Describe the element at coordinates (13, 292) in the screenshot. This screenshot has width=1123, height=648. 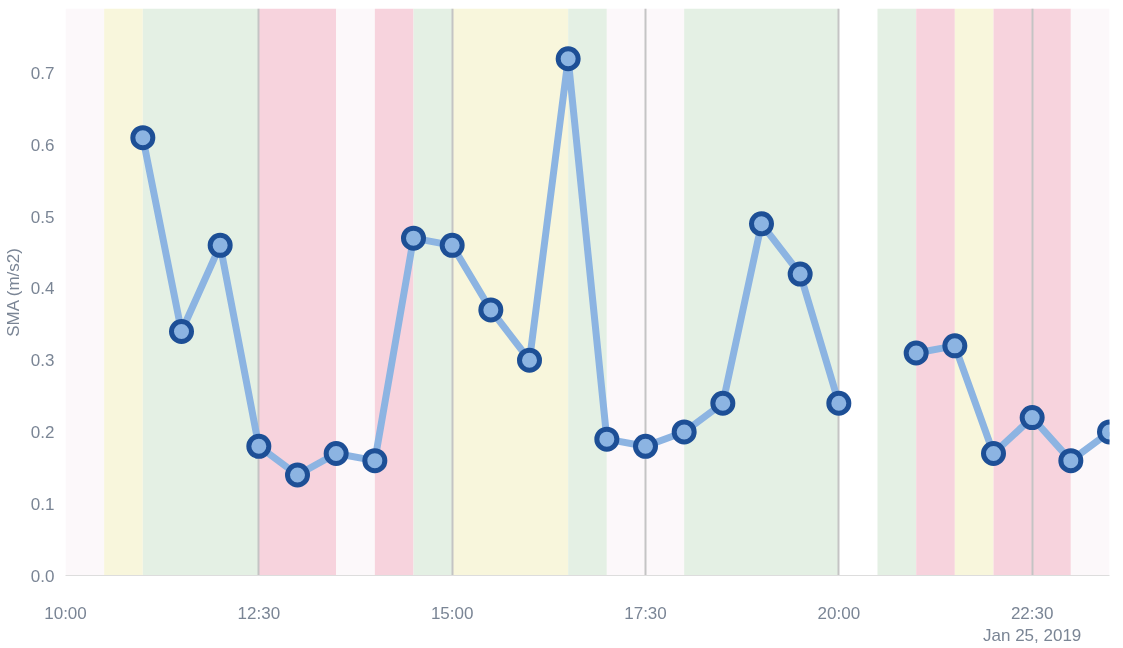
I see `y-axis-title: SMA (m/s2)` at that location.